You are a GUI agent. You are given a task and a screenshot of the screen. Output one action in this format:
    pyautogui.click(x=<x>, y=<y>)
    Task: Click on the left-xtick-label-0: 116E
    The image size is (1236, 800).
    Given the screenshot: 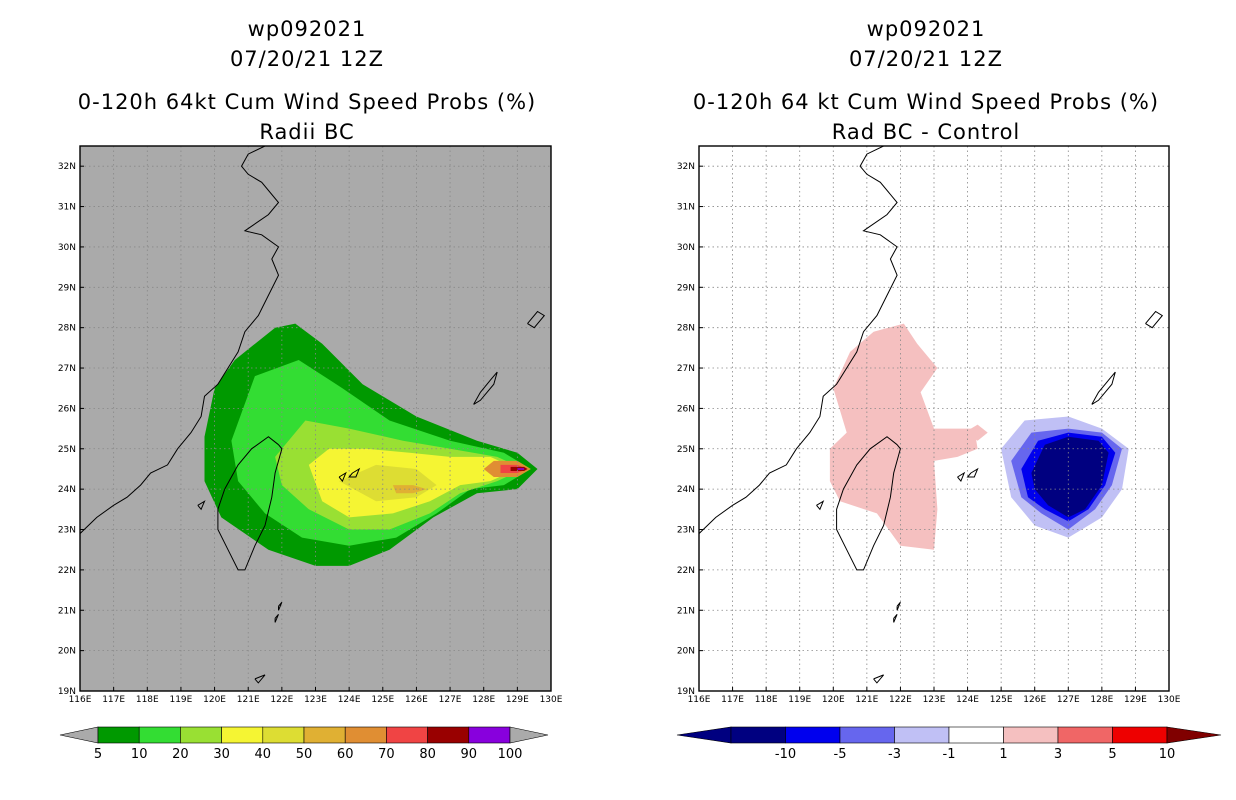 What is the action you would take?
    pyautogui.click(x=80, y=700)
    